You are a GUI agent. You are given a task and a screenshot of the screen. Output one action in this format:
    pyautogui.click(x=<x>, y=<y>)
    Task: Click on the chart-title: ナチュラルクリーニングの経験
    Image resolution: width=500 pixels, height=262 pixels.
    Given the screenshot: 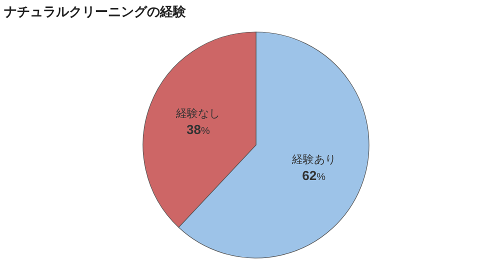 What is the action you would take?
    pyautogui.click(x=95, y=12)
    